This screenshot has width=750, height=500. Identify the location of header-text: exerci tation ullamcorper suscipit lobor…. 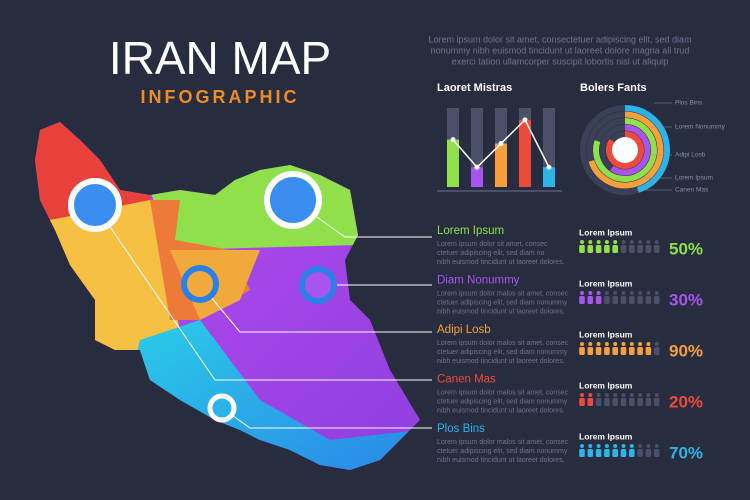
(560, 61).